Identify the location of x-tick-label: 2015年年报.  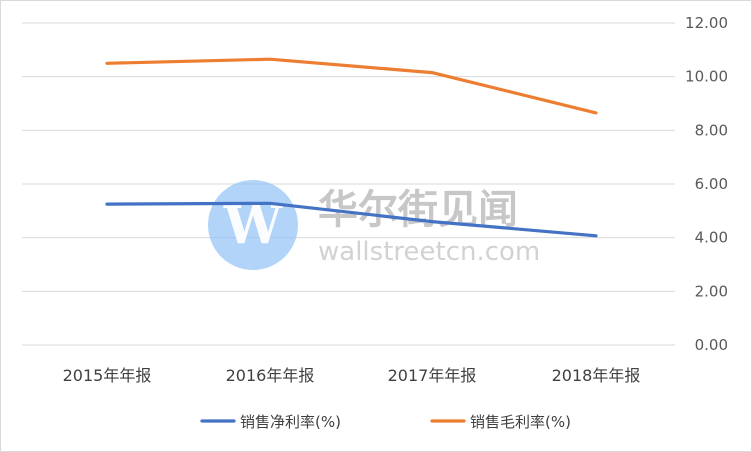
(107, 375).